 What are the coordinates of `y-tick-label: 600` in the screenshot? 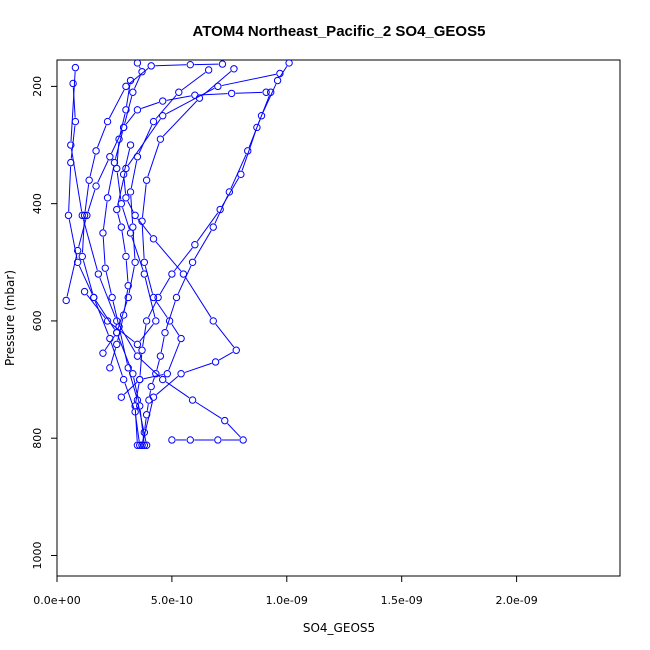 It's located at (37, 320).